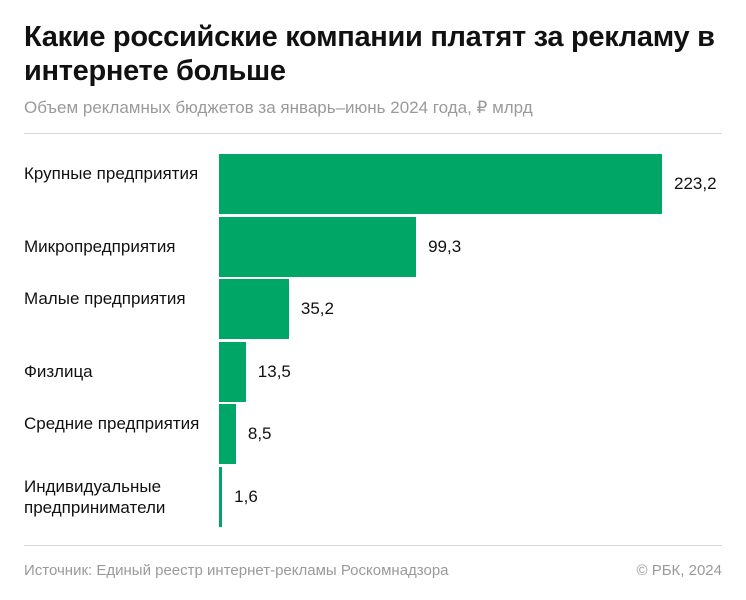 This screenshot has width=746, height=600. Describe the element at coordinates (100, 247) in the screenshot. I see `category-label: Микропредприятия` at that location.